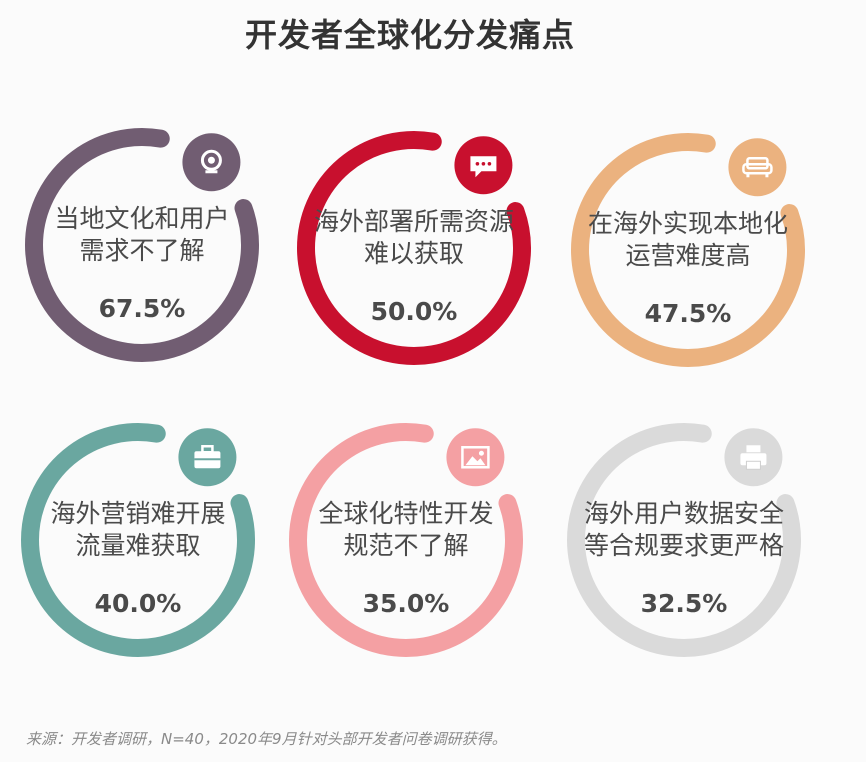  Describe the element at coordinates (684, 545) in the screenshot. I see `category-label: 等合规要求更严格` at that location.